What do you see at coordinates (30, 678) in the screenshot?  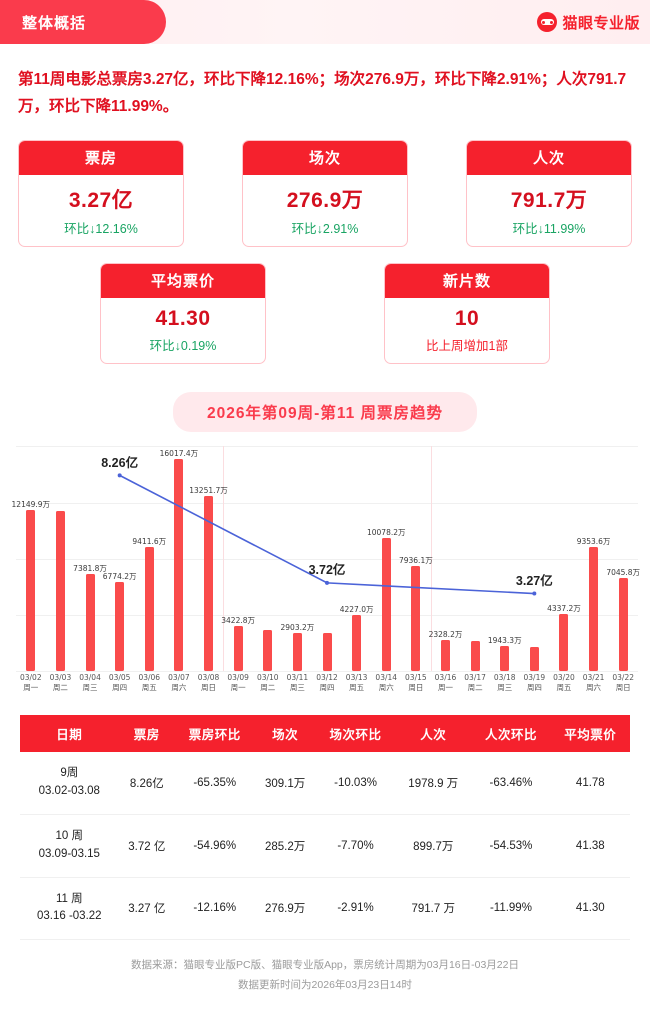 I see `x-axis-date: 03/02` at bounding box center [30, 678].